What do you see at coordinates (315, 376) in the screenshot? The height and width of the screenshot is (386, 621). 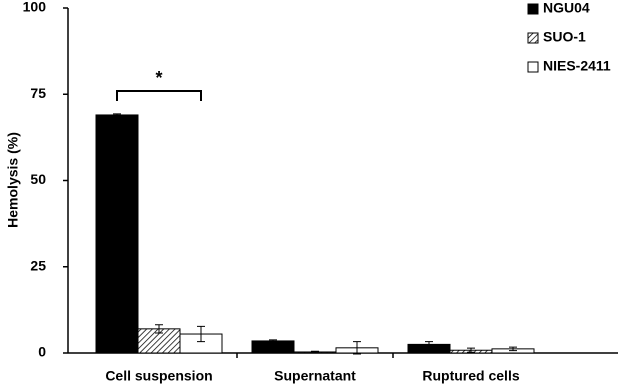 I see `x-tick-label: Supernatant` at bounding box center [315, 376].